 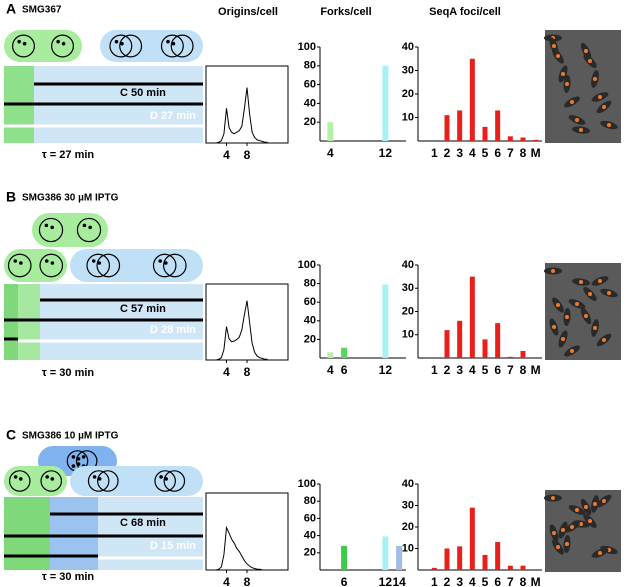 What do you see at coordinates (173, 330) in the screenshot?
I see `d-period-label: D 28 min` at bounding box center [173, 330].